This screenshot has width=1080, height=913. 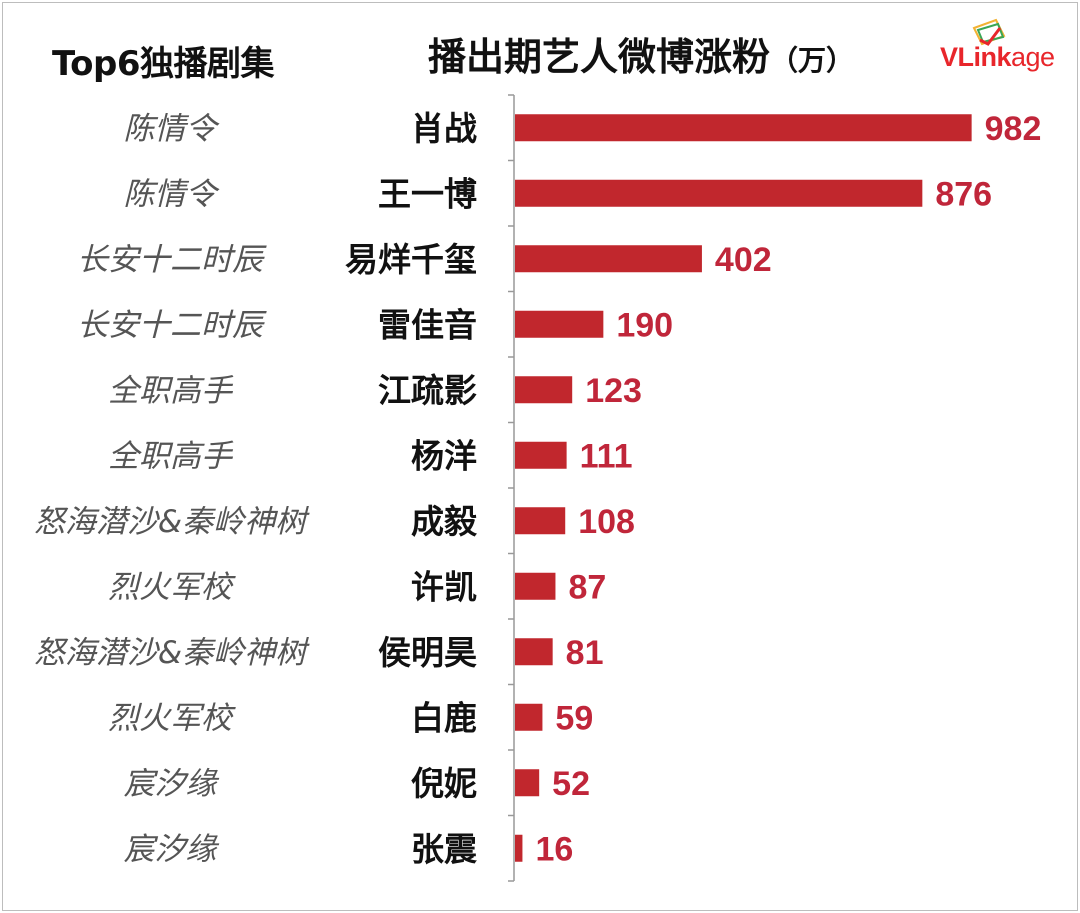 I want to click on category-label: 张震, so click(x=444, y=848).